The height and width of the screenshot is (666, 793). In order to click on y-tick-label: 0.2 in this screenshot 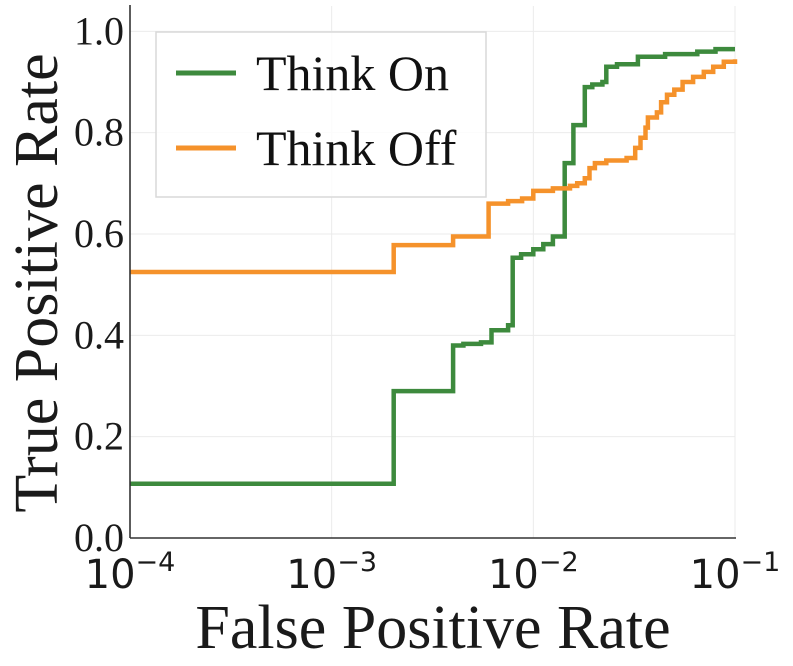, I will do `click(99, 436)`.